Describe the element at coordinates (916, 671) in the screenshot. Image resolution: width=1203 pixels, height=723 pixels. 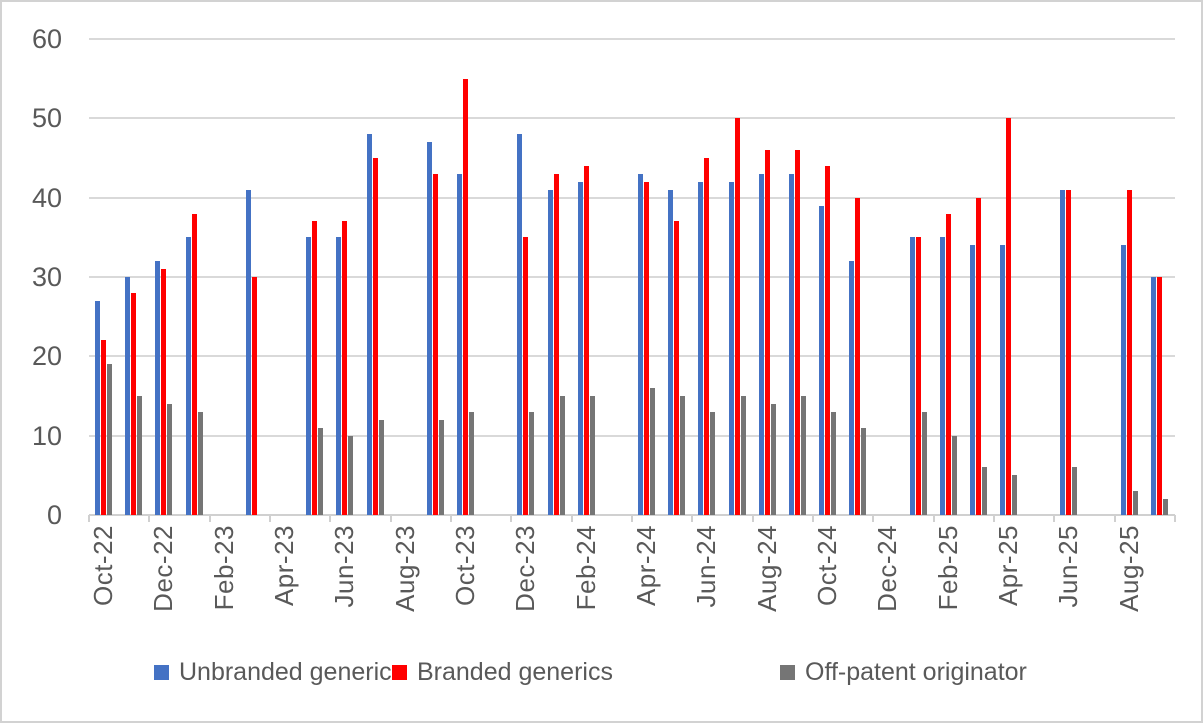
I see `legend-label: Off-patent originator` at that location.